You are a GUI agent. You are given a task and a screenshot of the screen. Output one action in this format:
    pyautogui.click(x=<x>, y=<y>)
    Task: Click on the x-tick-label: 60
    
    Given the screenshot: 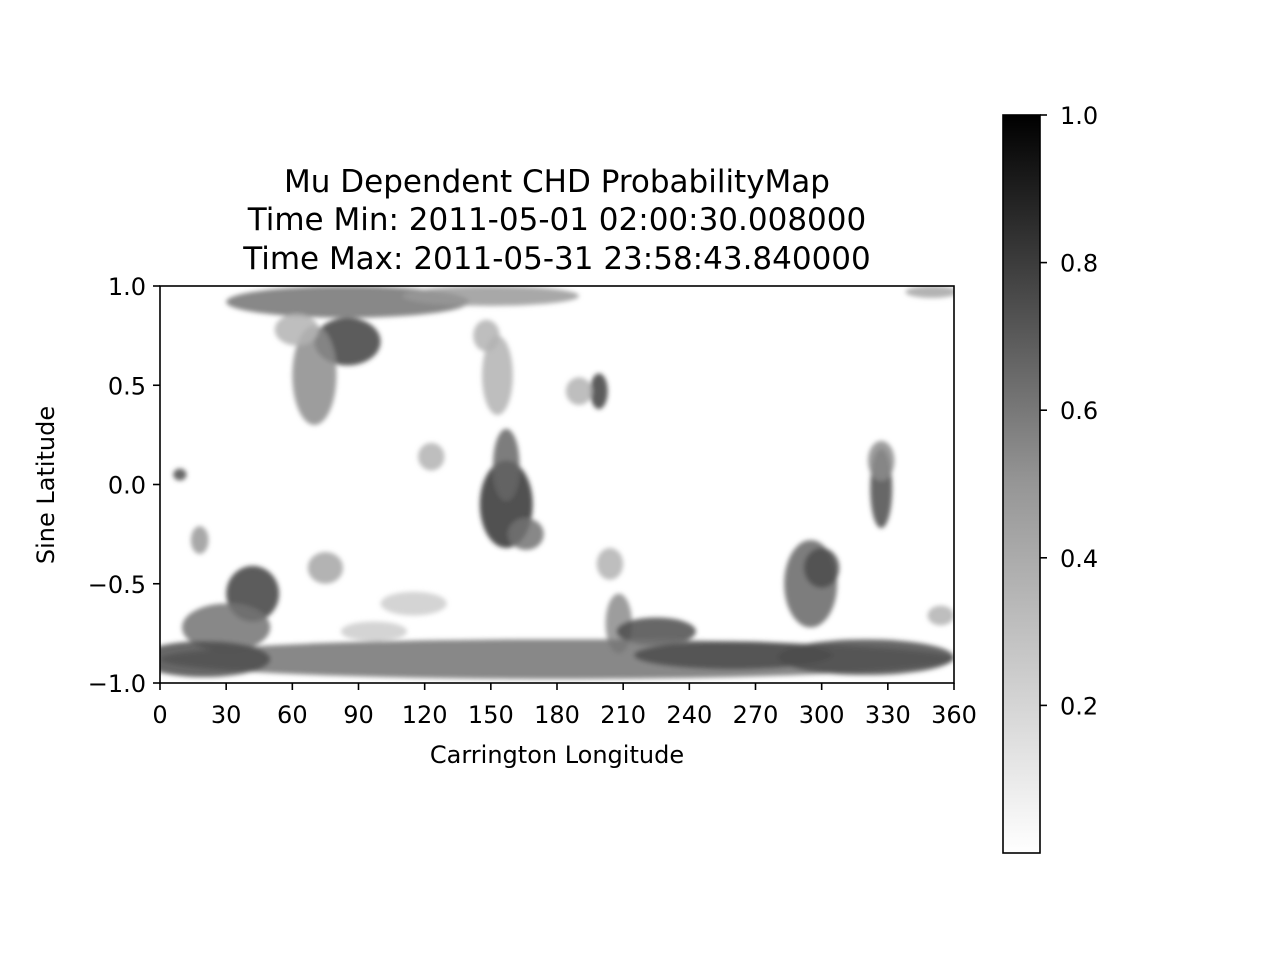 What is the action you would take?
    pyautogui.click(x=292, y=715)
    